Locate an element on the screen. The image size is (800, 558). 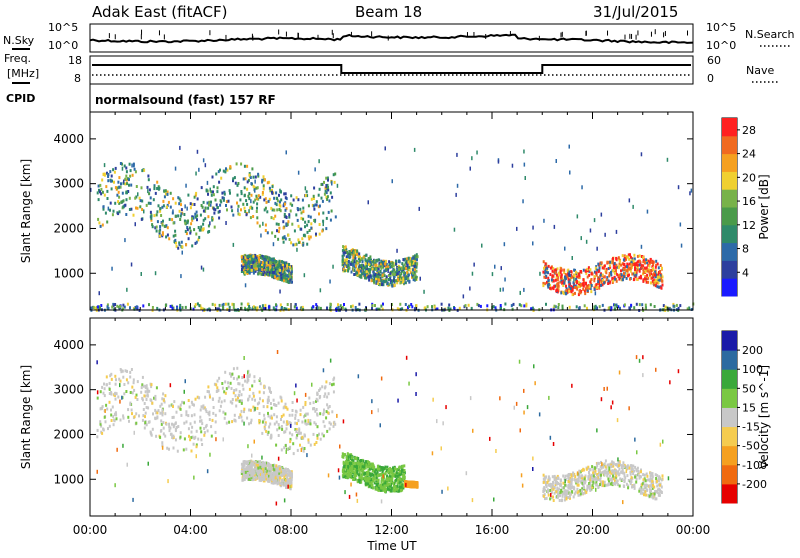
y-tick-label: 4000 is located at coordinates (68, 139).